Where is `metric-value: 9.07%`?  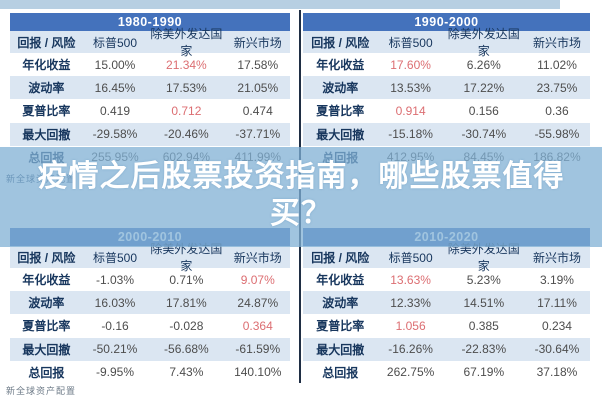
metric-value: 9.07% is located at coordinates (257, 279).